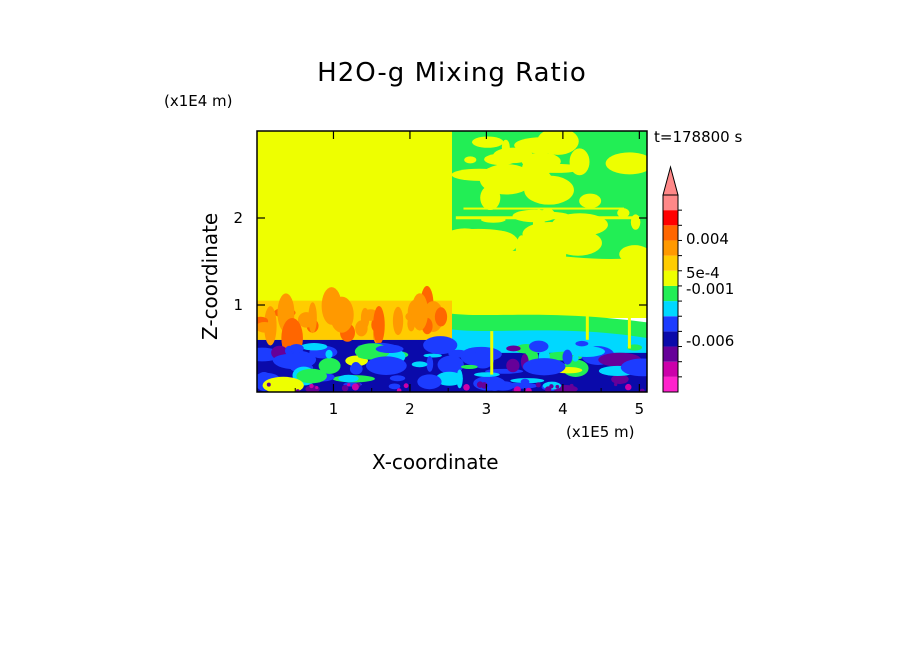  I want to click on colorbar-frame, so click(670, 293).